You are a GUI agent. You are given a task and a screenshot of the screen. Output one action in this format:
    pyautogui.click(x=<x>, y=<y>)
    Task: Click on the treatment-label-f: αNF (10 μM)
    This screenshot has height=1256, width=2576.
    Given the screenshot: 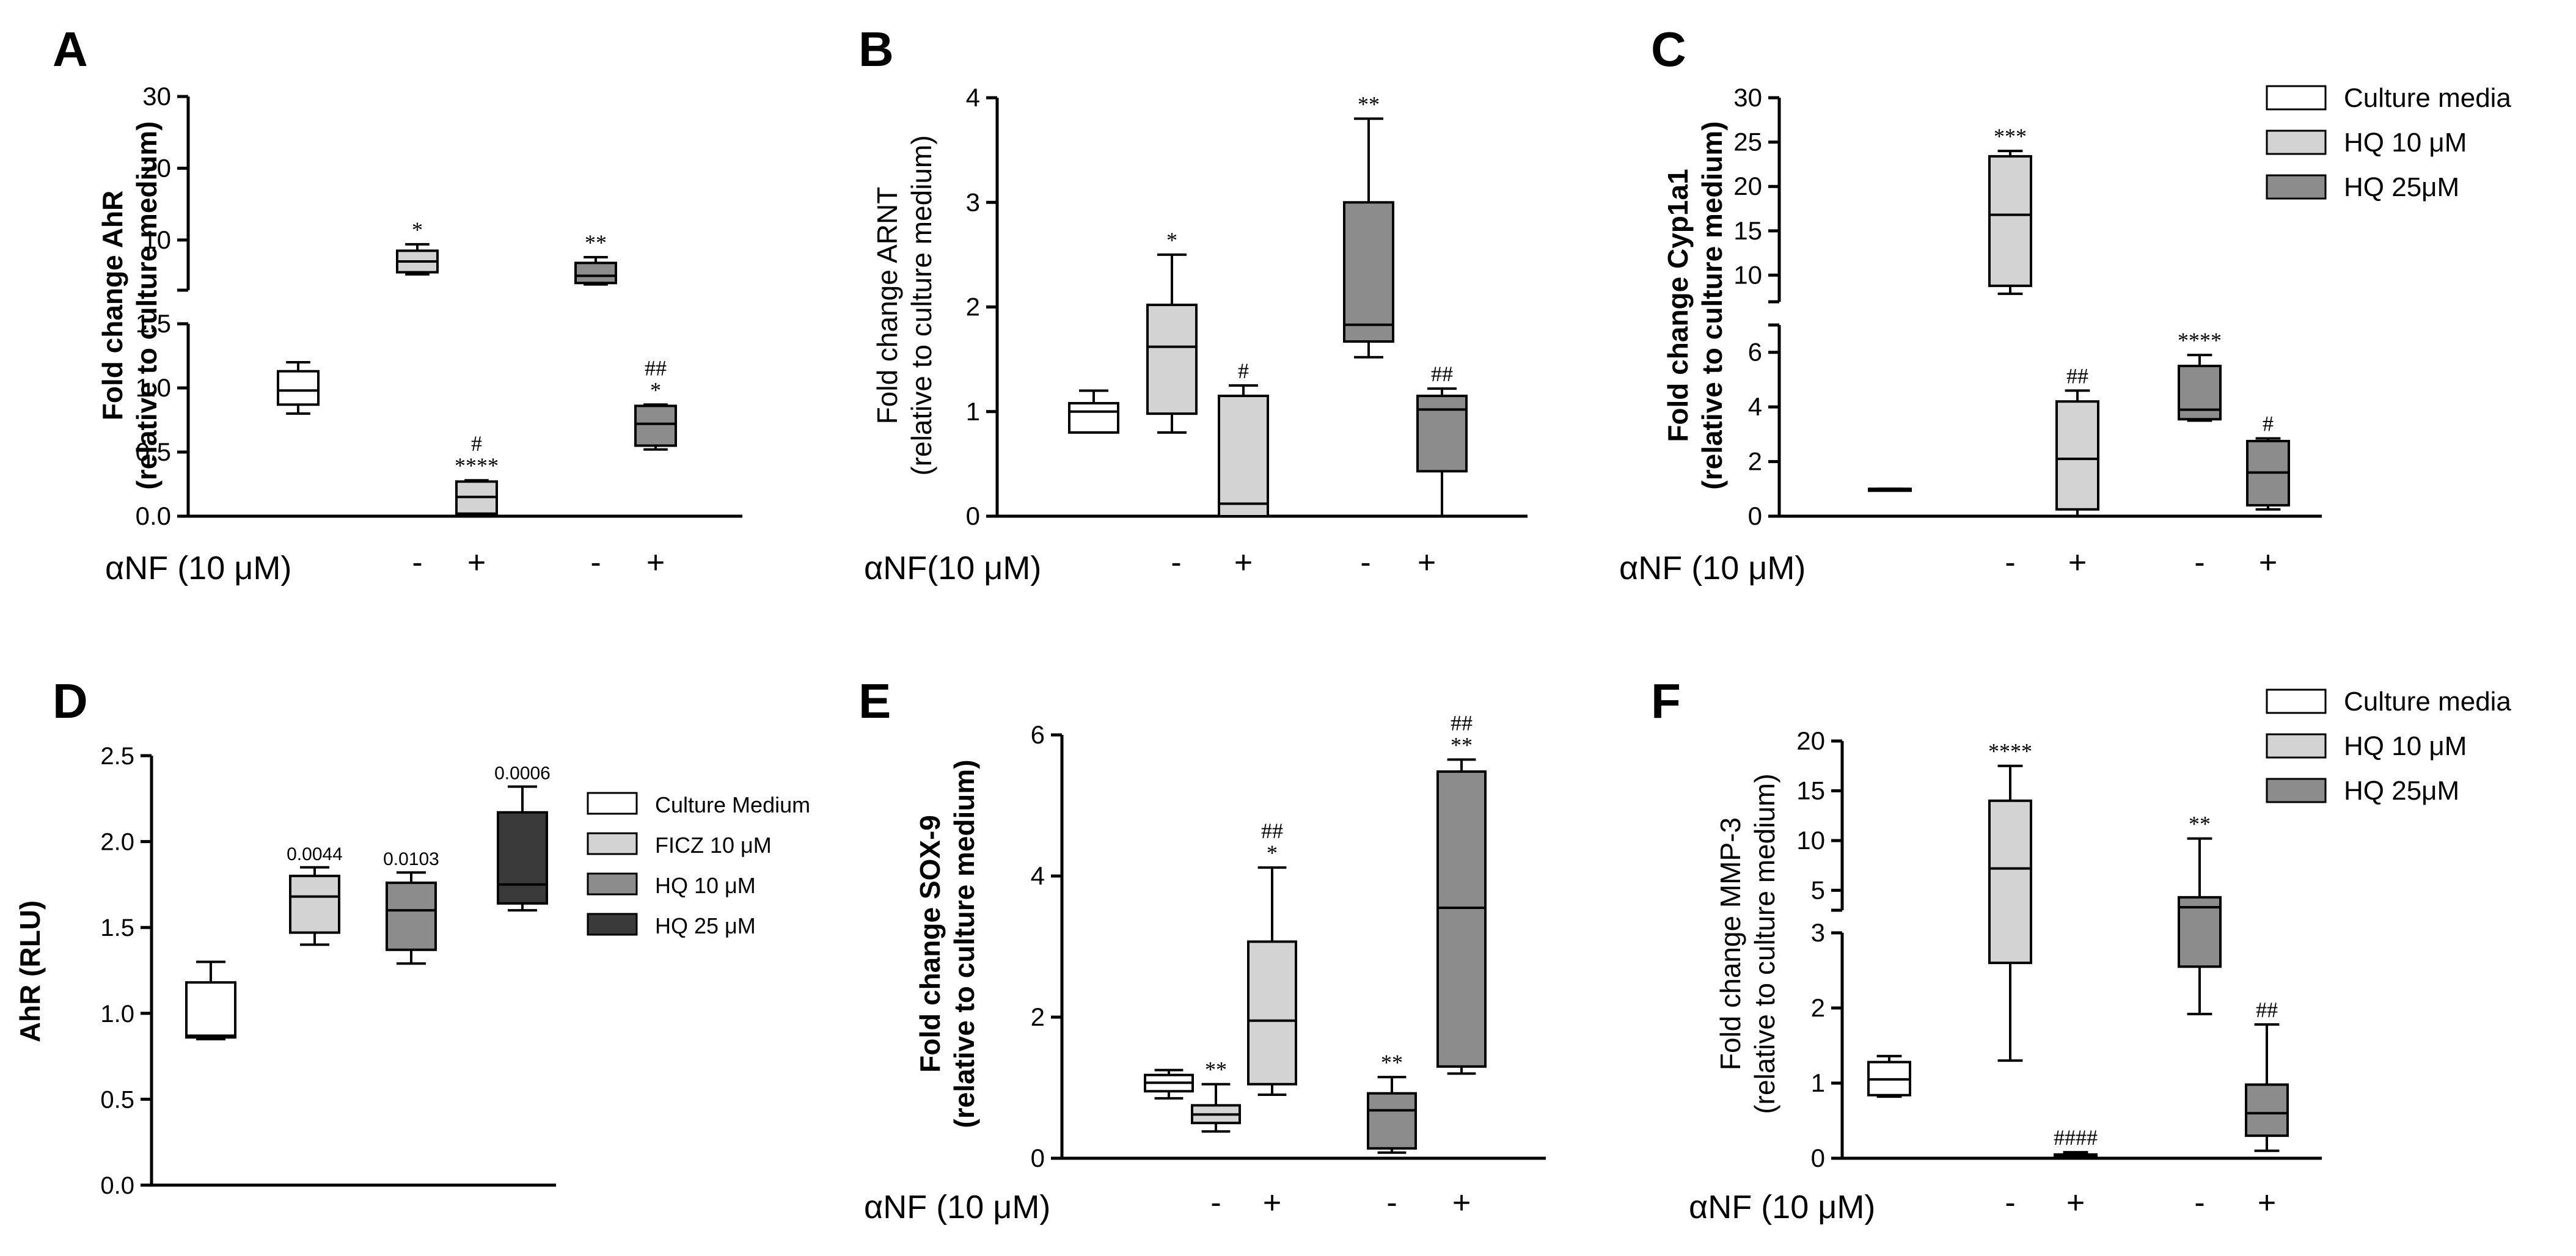 What is the action you would take?
    pyautogui.click(x=1782, y=1207)
    